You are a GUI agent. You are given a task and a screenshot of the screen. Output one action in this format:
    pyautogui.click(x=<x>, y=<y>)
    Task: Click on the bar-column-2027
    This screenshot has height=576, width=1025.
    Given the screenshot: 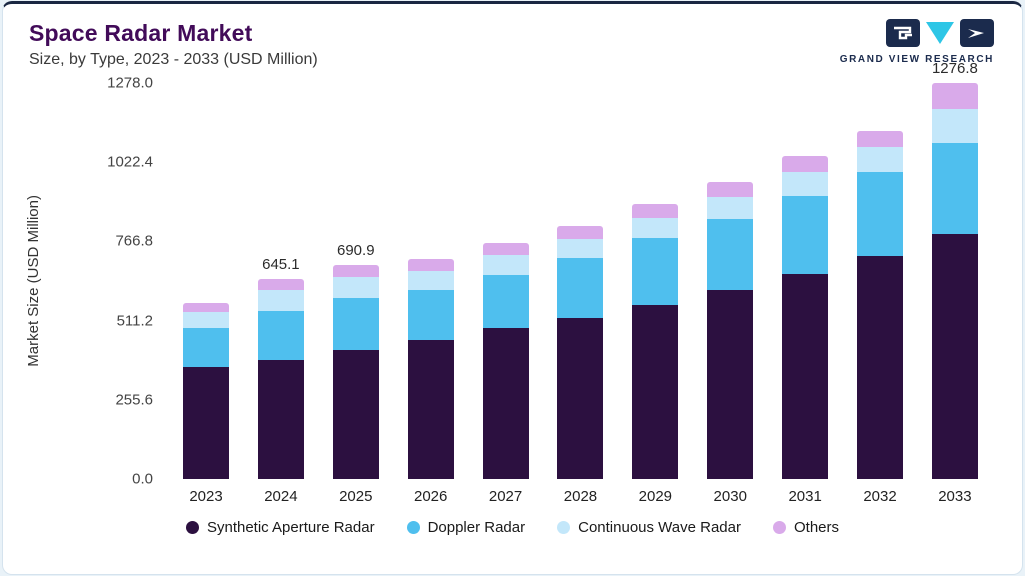 What is the action you would take?
    pyautogui.click(x=505, y=281)
    